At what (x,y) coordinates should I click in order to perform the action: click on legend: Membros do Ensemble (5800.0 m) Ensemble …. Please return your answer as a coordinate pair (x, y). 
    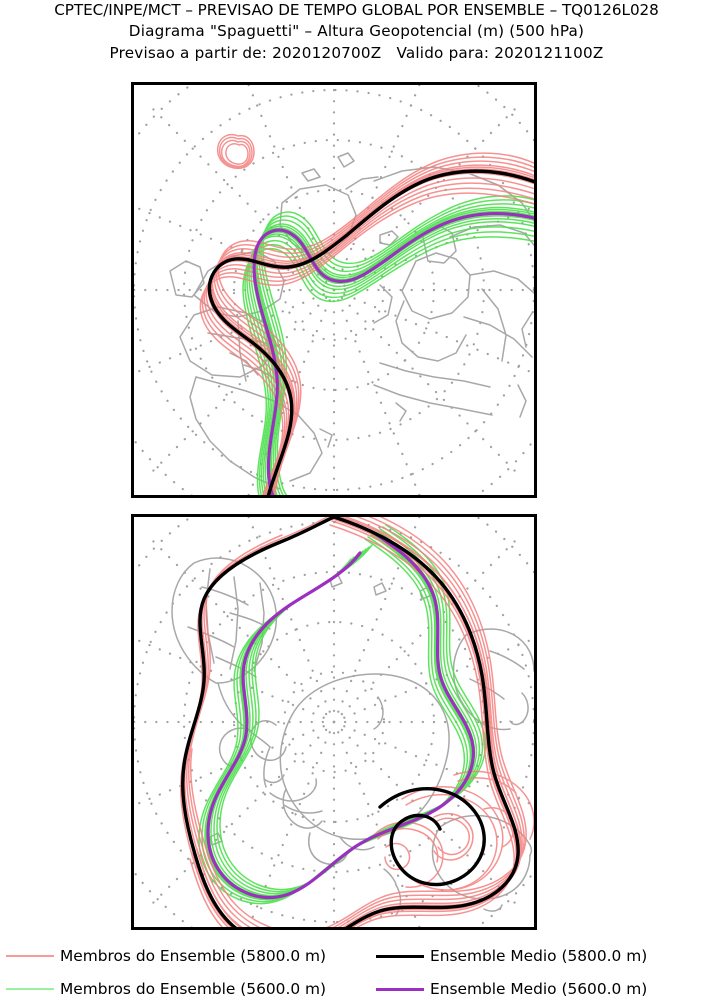
    Looking at the image, I should click on (356, 969).